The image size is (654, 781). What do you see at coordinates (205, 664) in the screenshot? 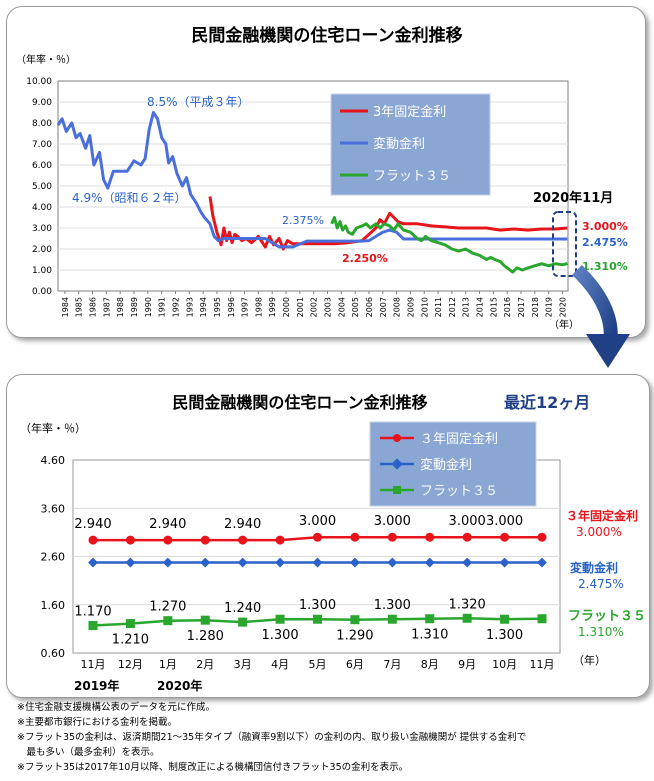
I see `bottom-x-tick-label: 2月` at bounding box center [205, 664].